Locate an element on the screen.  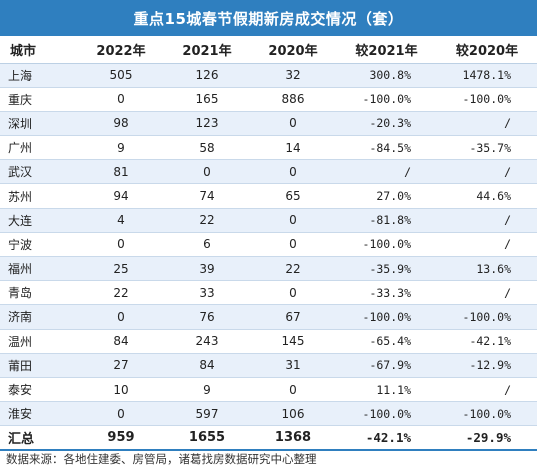
value-2021-cell: 6 is located at coordinates (207, 245).